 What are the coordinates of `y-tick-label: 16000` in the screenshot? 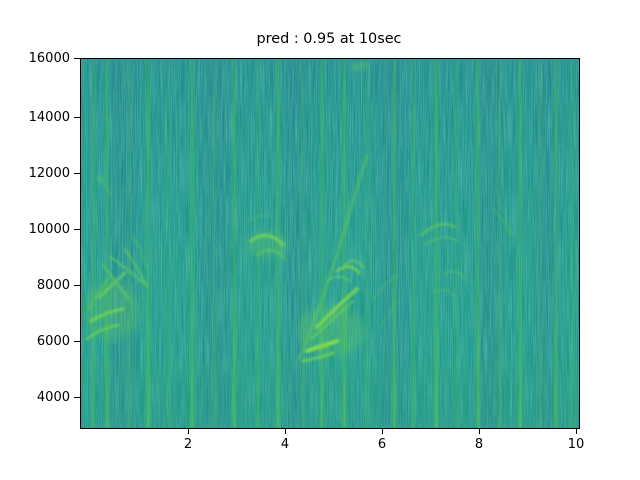 It's located at (49, 58).